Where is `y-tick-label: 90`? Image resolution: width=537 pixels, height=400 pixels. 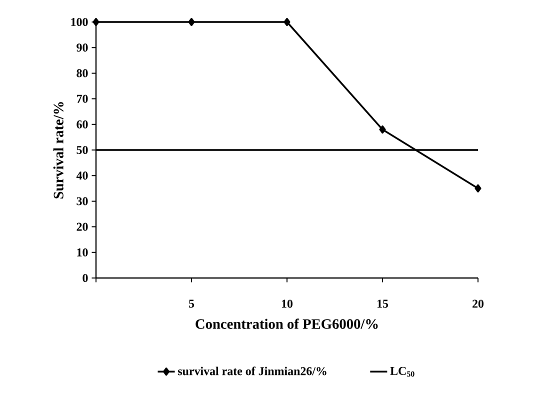
y-tick-label: 90 is located at coordinates (82, 48).